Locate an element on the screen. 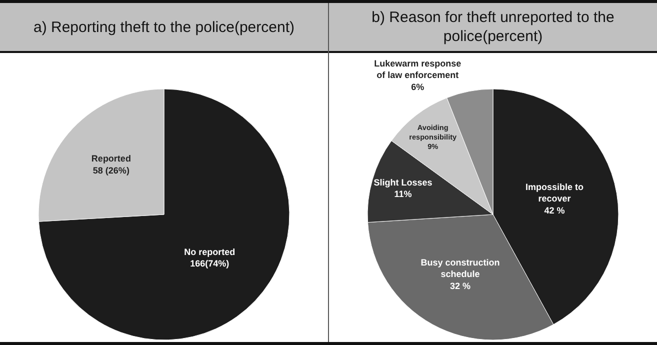 This screenshot has width=657, height=345. data-label: 58 (26%) is located at coordinates (111, 170).